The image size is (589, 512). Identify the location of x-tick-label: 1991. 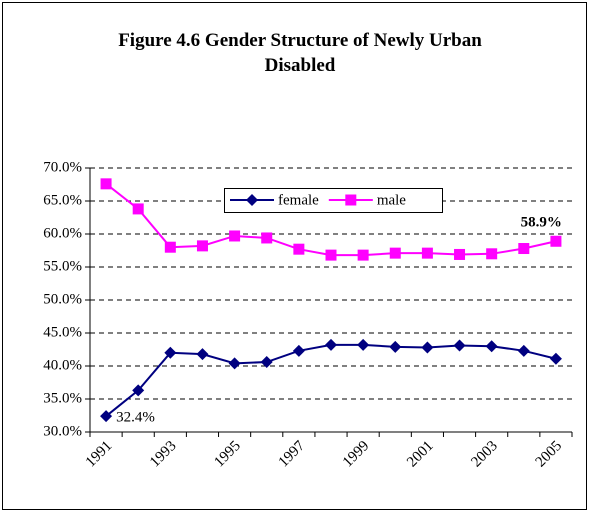
(99, 454).